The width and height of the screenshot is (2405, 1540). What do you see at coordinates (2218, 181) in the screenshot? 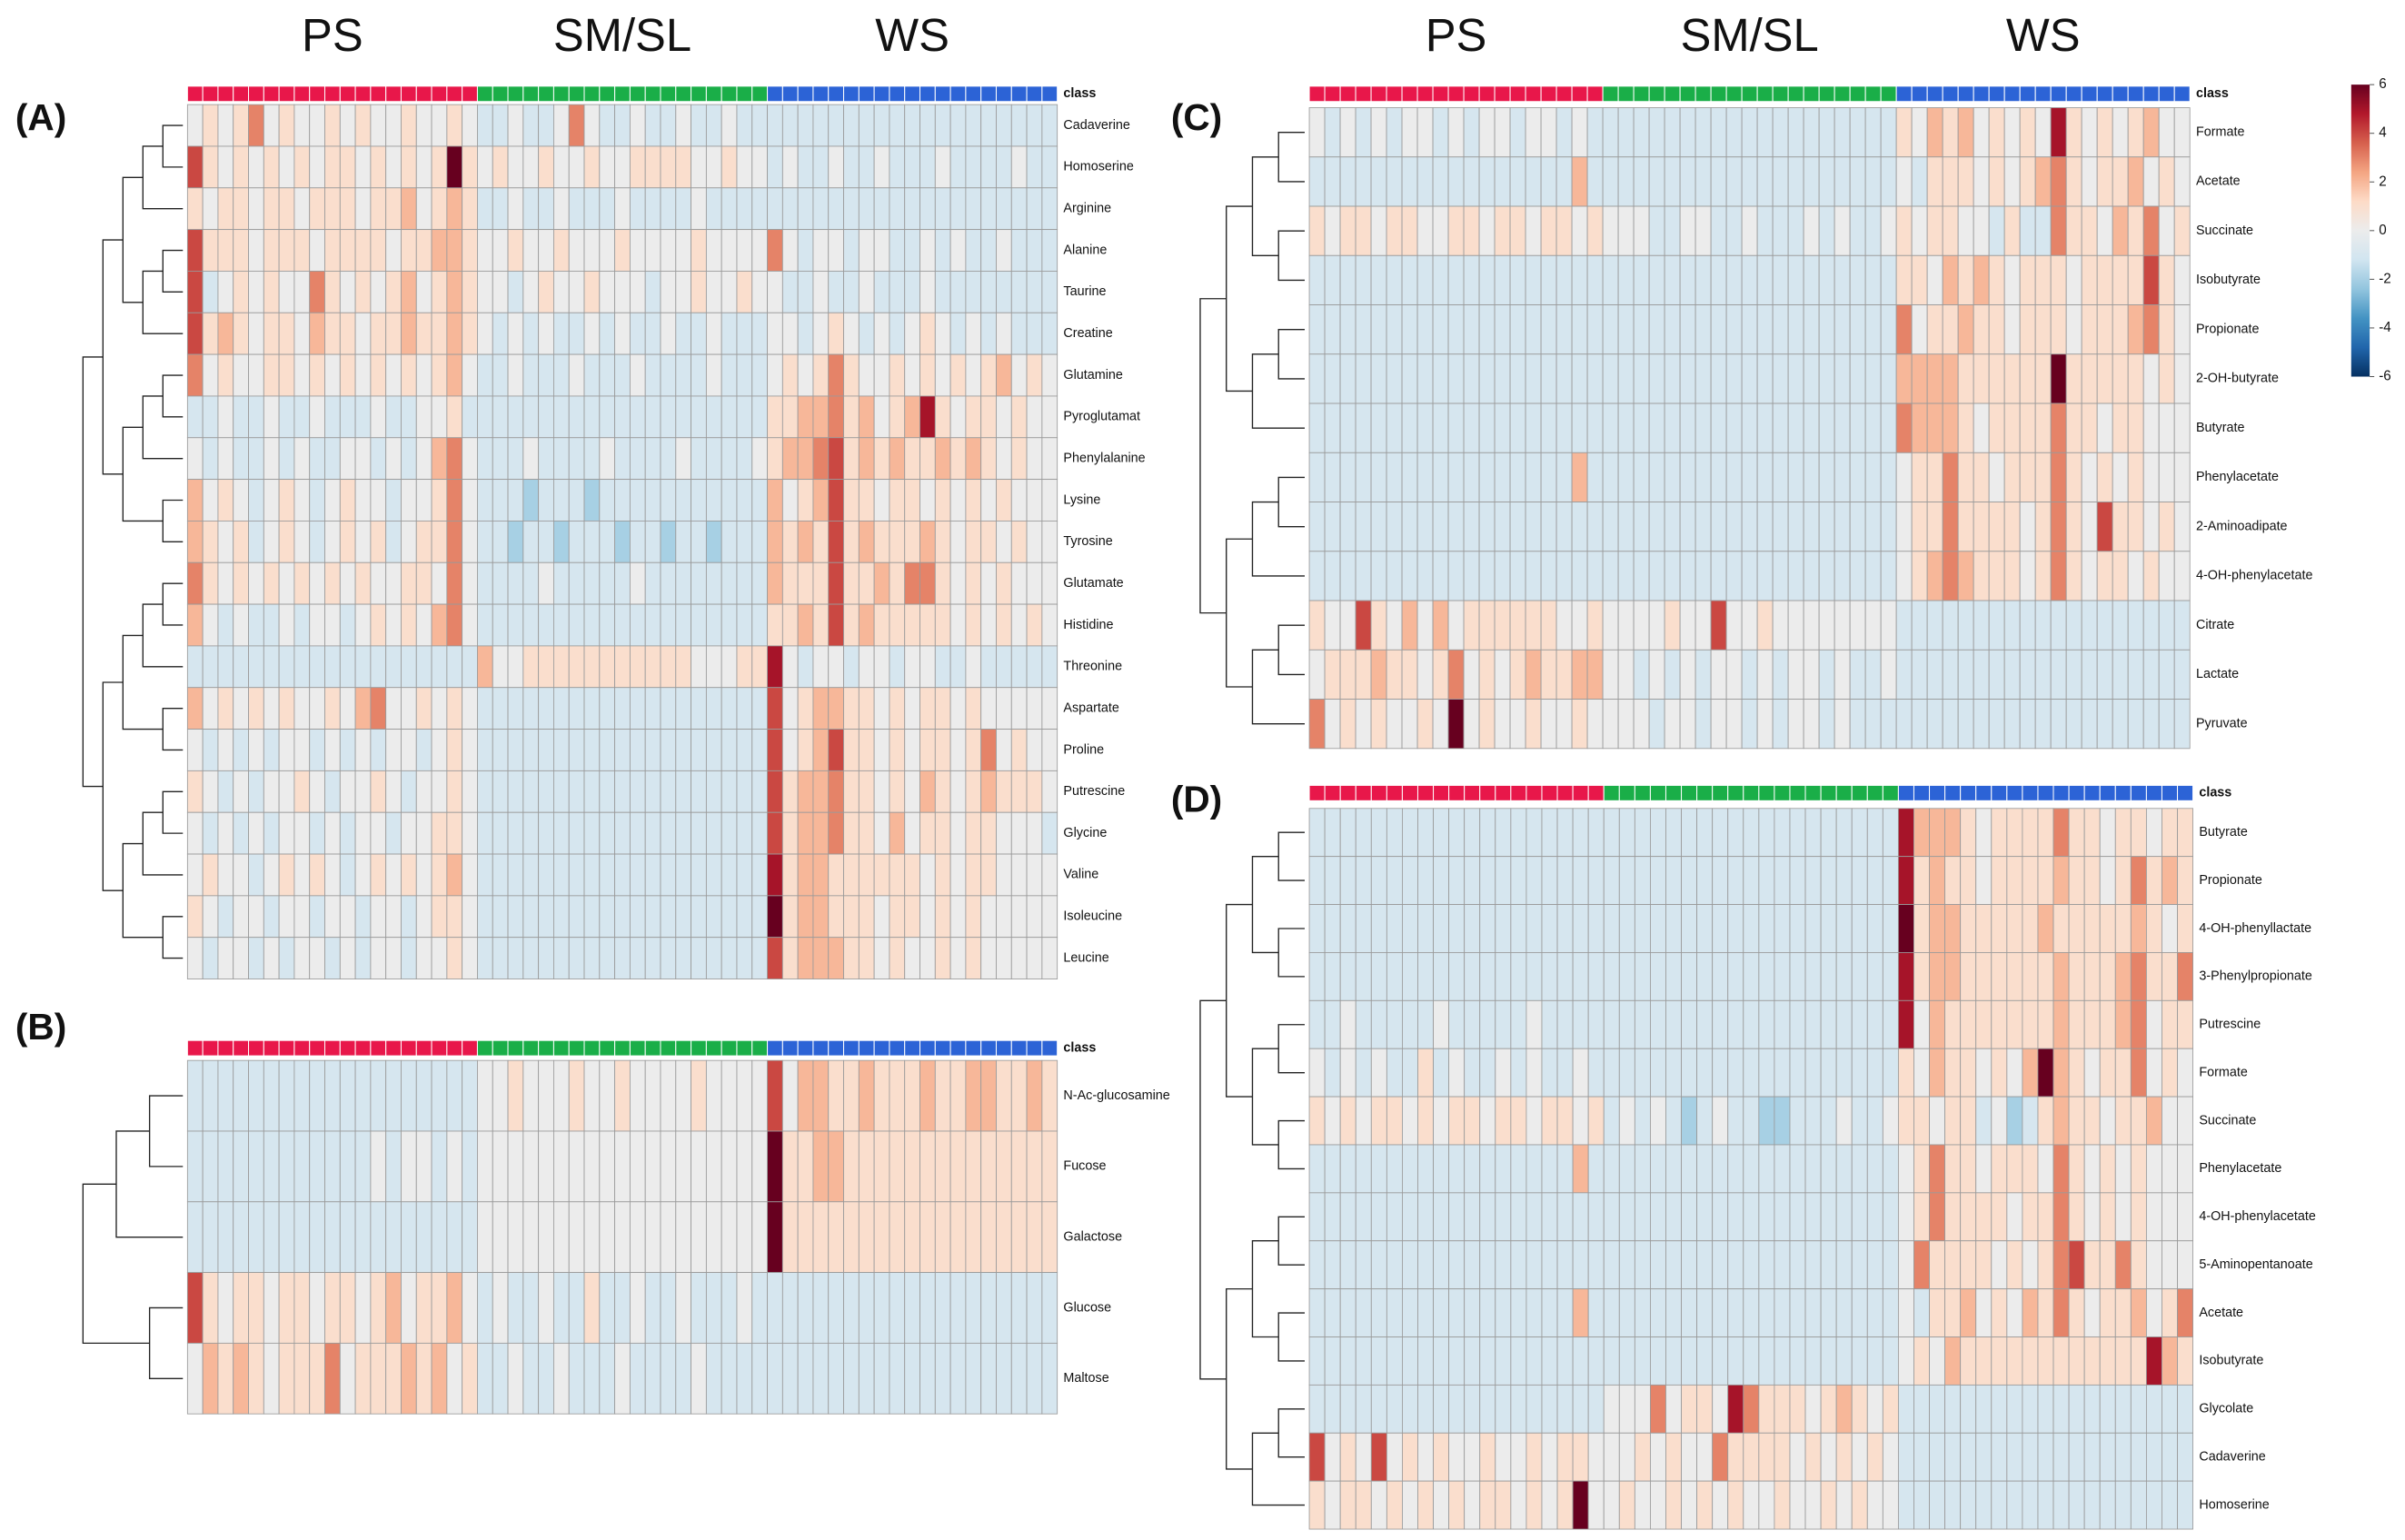
I see `row-label: Acetate` at bounding box center [2218, 181].